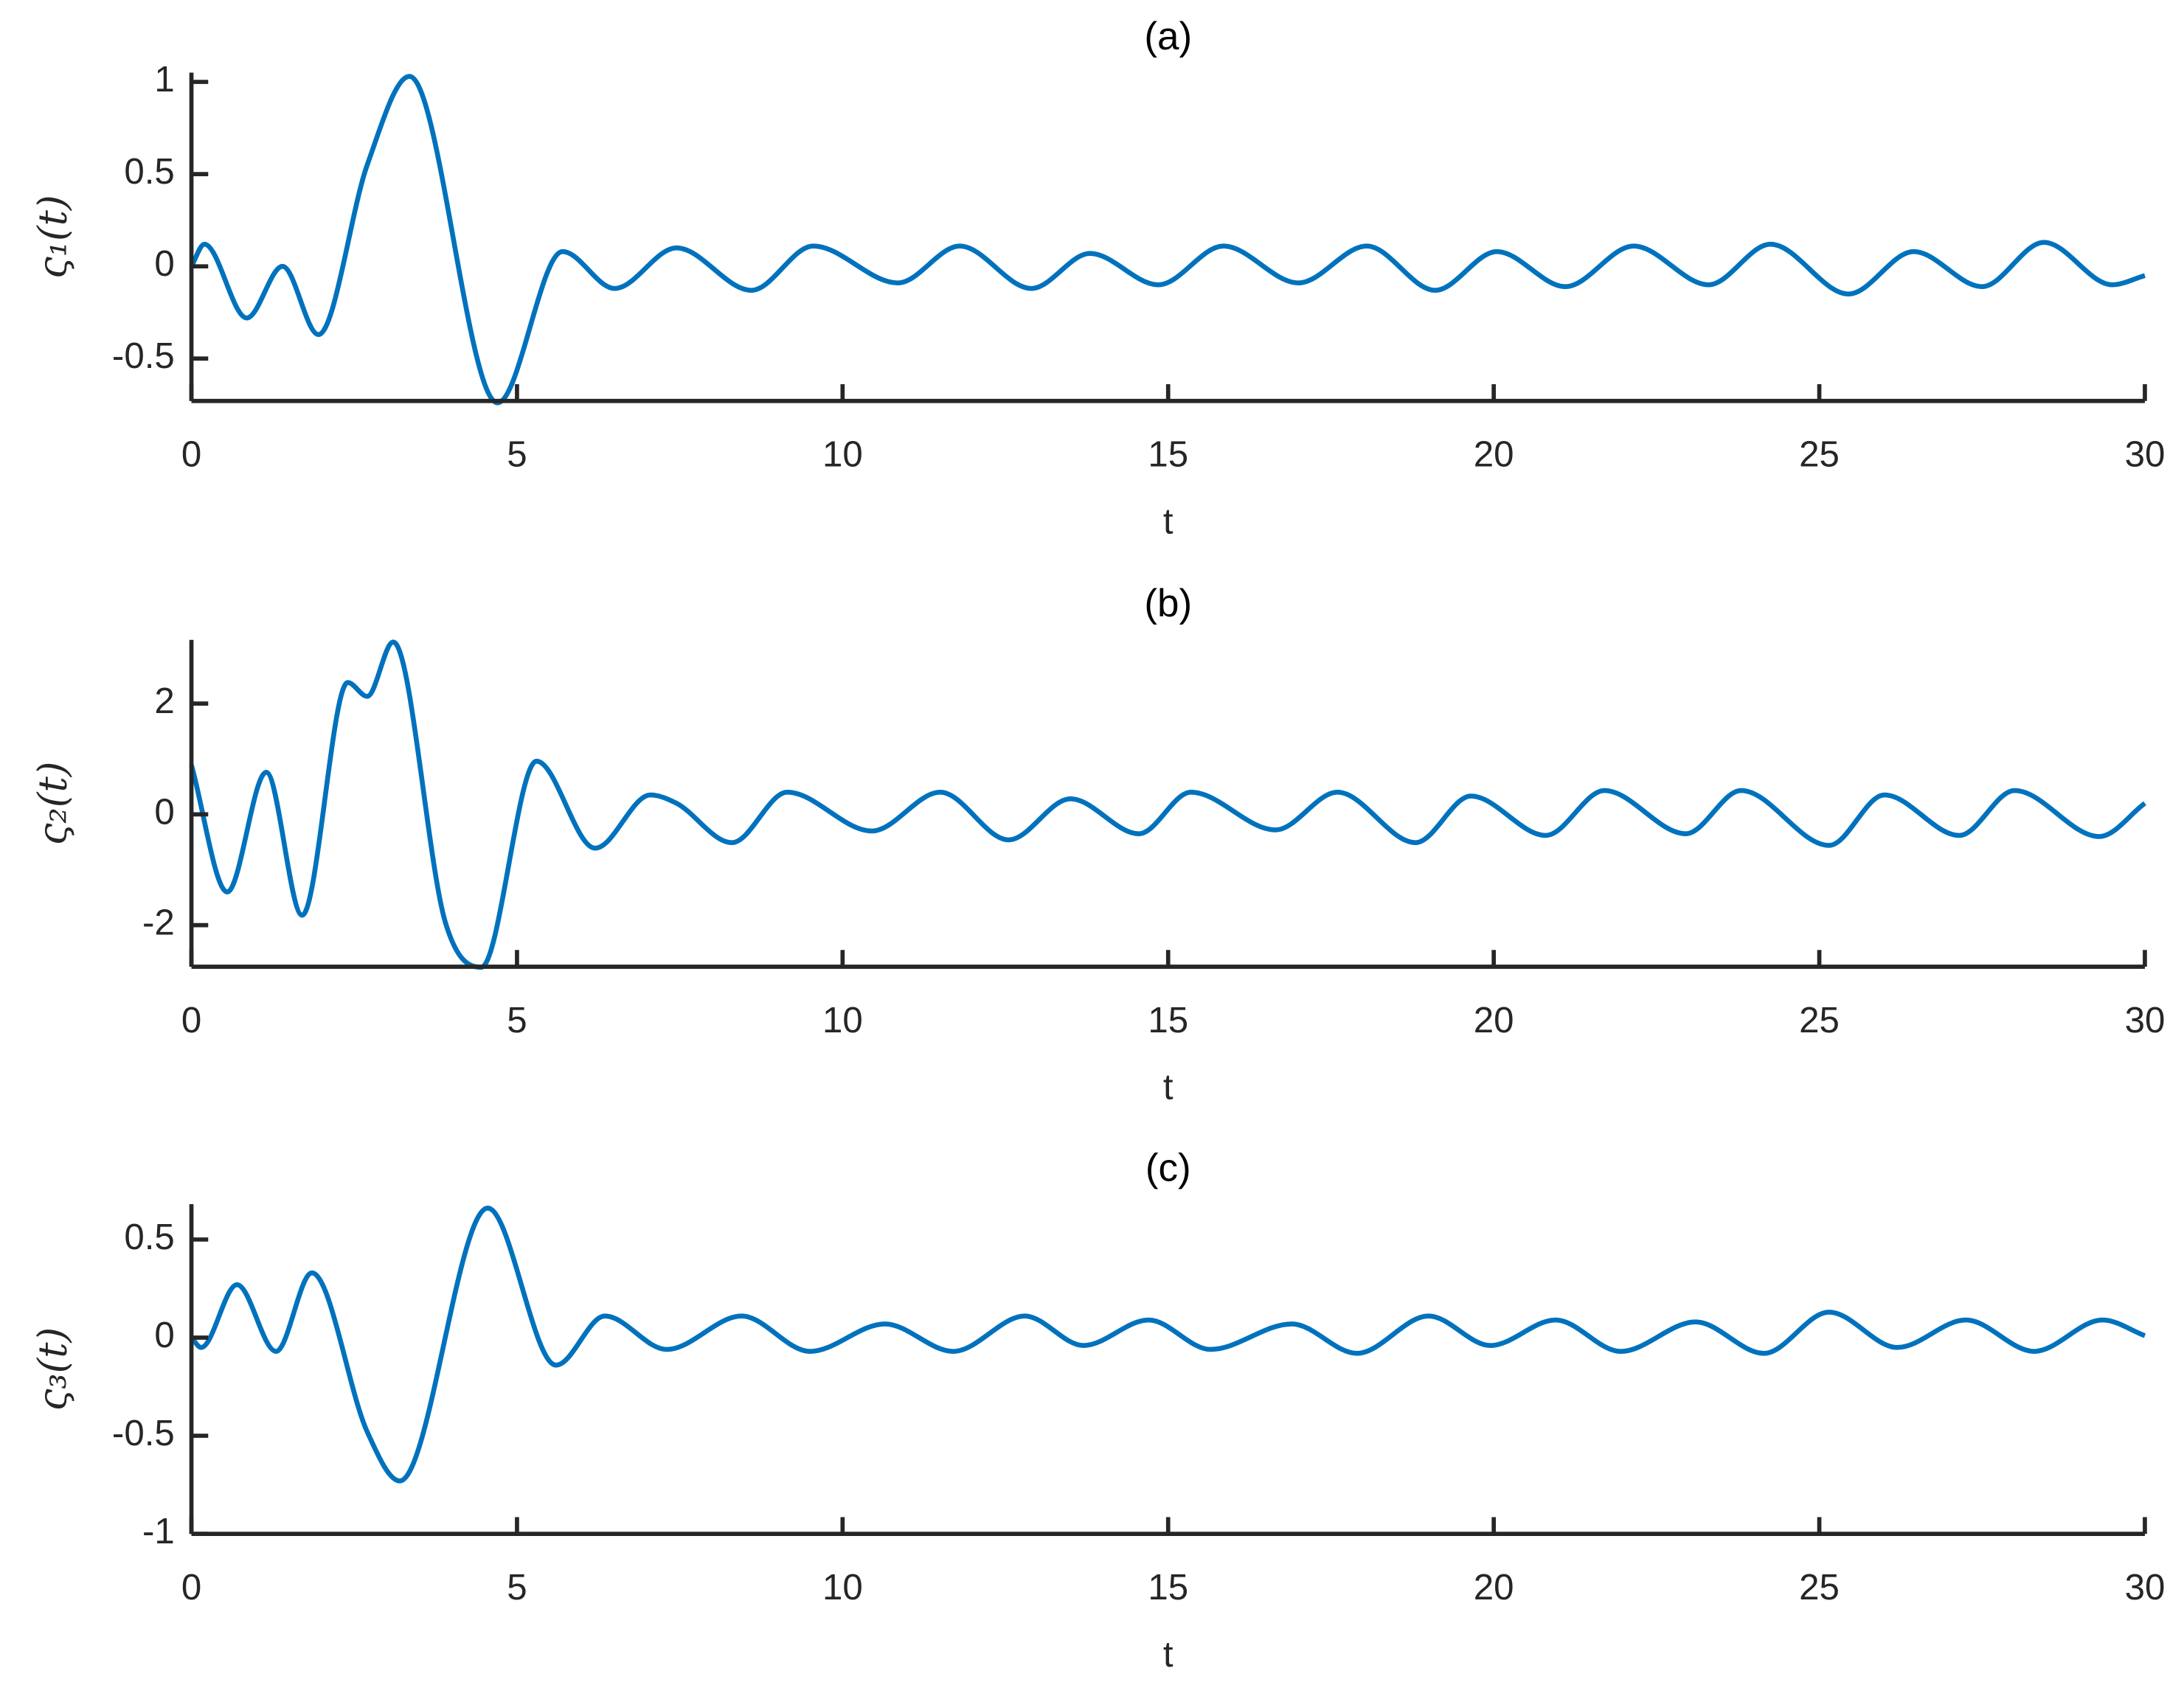 This screenshot has width=2184, height=1682. What do you see at coordinates (52, 1369) in the screenshot?
I see `y-axis-label: ς₃(t)` at bounding box center [52, 1369].